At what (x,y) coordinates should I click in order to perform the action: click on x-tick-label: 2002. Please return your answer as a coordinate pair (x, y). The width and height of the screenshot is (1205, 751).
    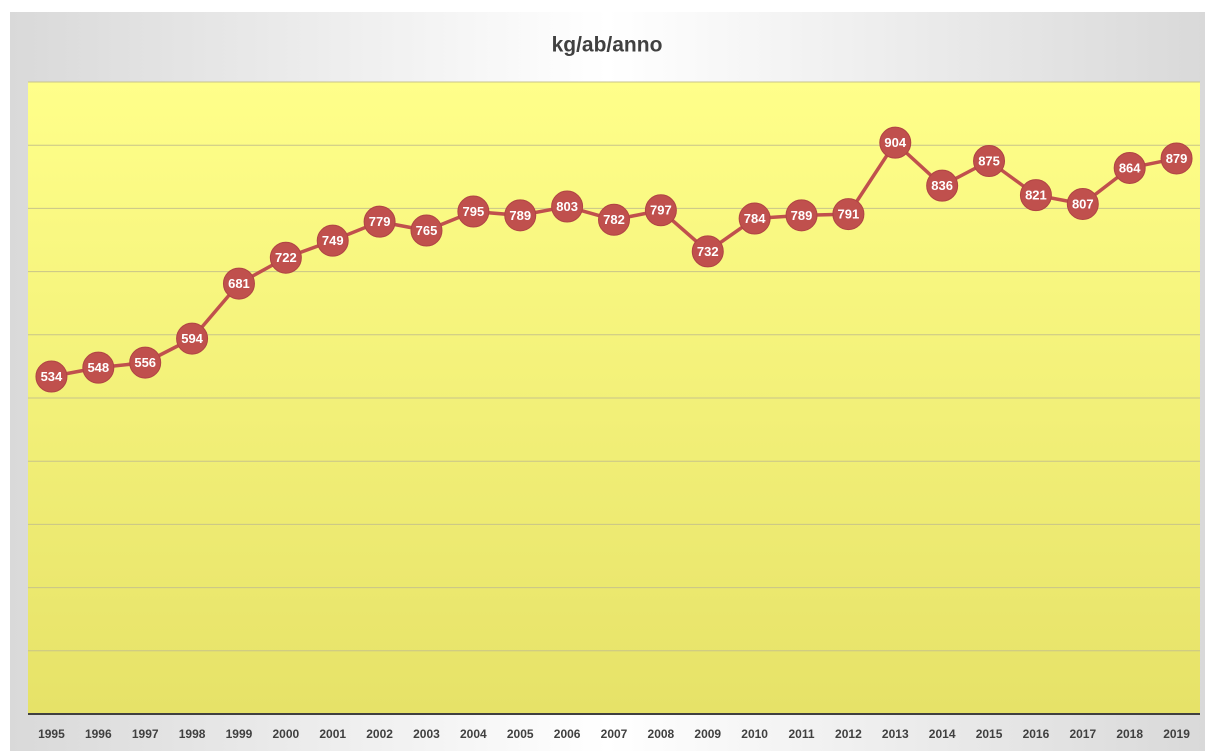
    Looking at the image, I should click on (379, 734).